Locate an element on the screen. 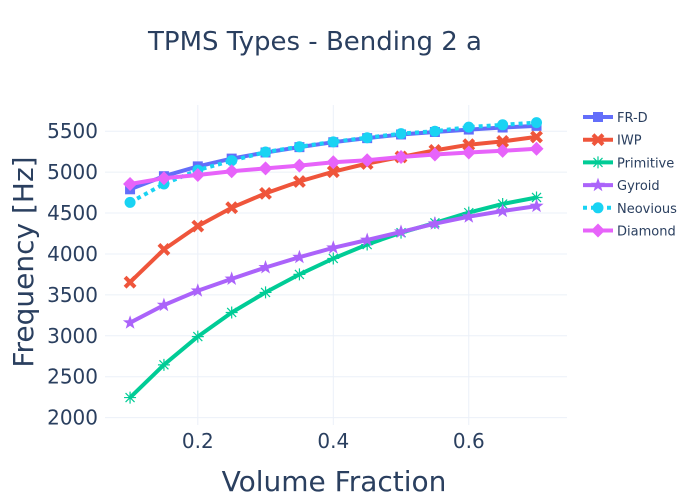 This screenshot has height=500, width=700. legend-item-fr-d: FR-D is located at coordinates (615, 118).